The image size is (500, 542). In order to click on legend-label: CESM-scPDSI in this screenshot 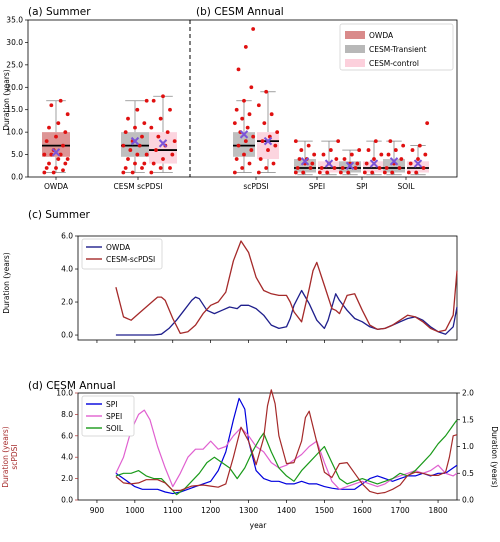, I will do `click(130, 259)`.